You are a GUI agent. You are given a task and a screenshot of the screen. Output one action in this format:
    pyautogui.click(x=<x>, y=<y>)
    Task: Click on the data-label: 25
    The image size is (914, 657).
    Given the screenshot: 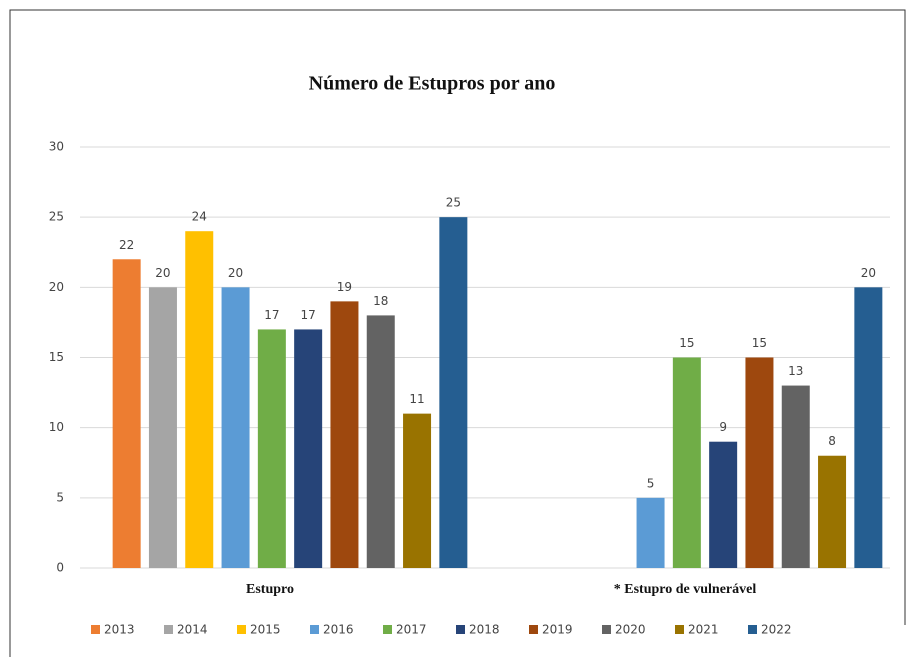 What is the action you would take?
    pyautogui.click(x=453, y=203)
    